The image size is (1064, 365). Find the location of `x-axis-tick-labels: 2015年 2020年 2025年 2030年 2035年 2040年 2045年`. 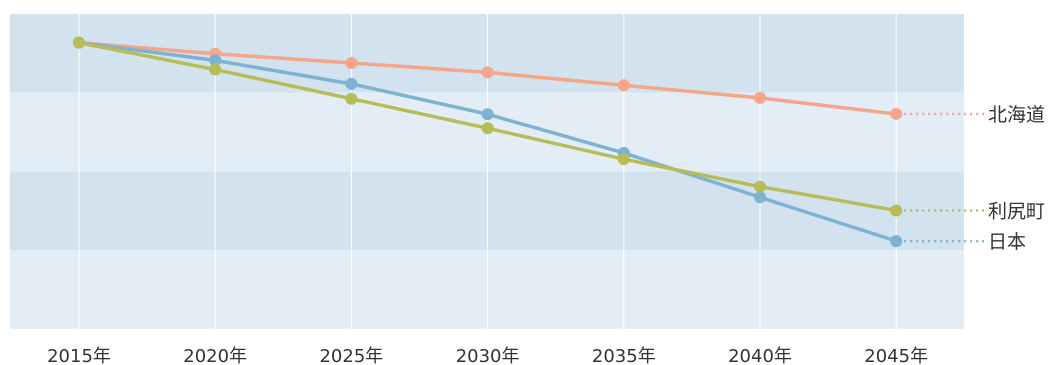

x-axis-tick-labels: 2015年 2020年 2025年 2030年 2035年 2040年 2045年 is located at coordinates (487, 355).